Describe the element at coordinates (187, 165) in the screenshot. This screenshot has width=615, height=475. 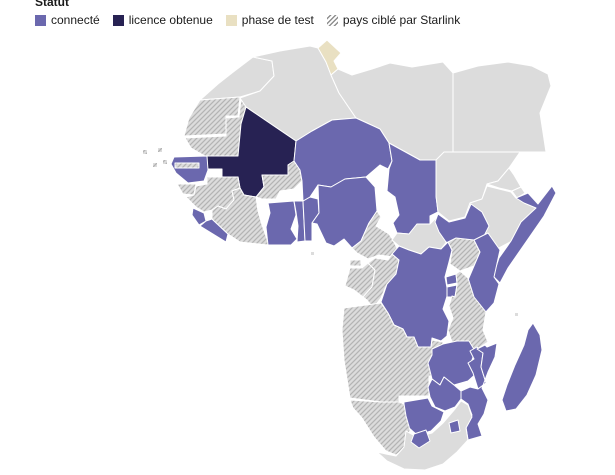
I see `country-gambia` at that location.